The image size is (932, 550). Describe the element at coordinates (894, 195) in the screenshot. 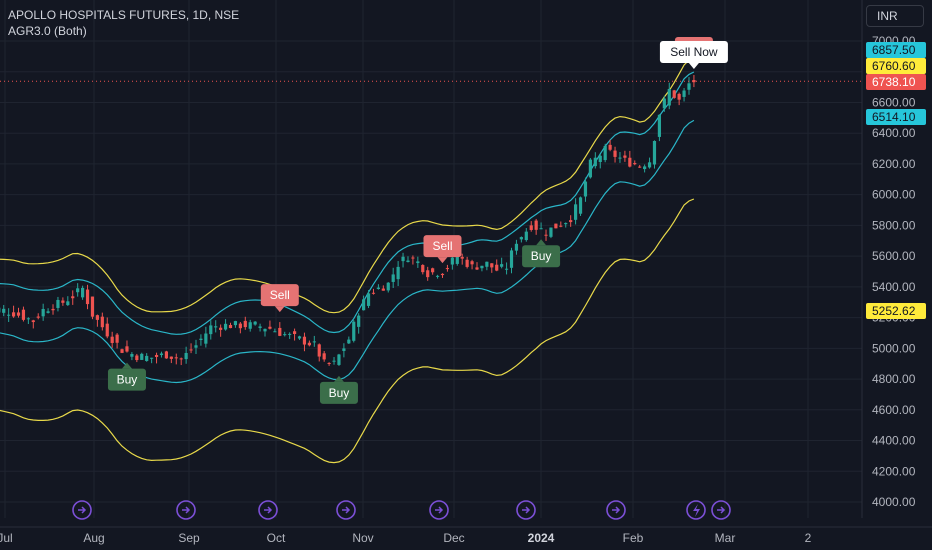

I see `y-tick-label: 6000.00` at that location.